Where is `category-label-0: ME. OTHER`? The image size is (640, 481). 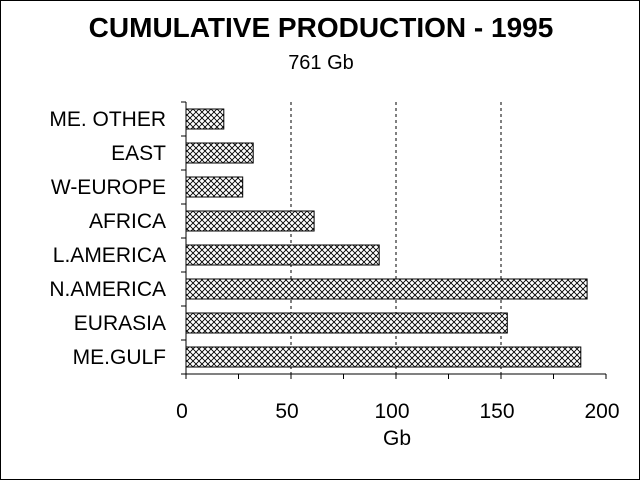
category-label-0: ME. OTHER is located at coordinates (107, 119).